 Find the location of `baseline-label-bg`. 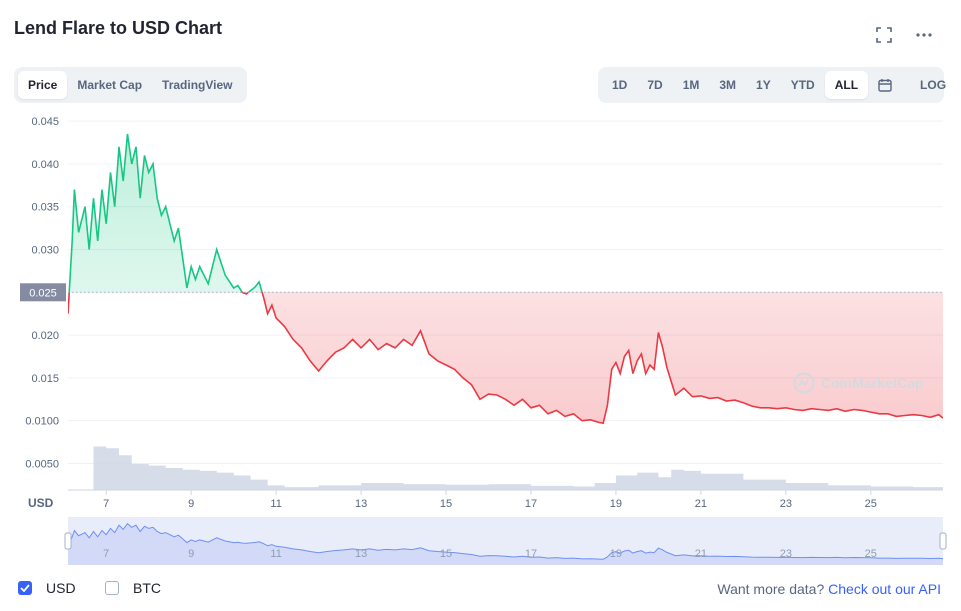

baseline-label-bg is located at coordinates (43, 292).